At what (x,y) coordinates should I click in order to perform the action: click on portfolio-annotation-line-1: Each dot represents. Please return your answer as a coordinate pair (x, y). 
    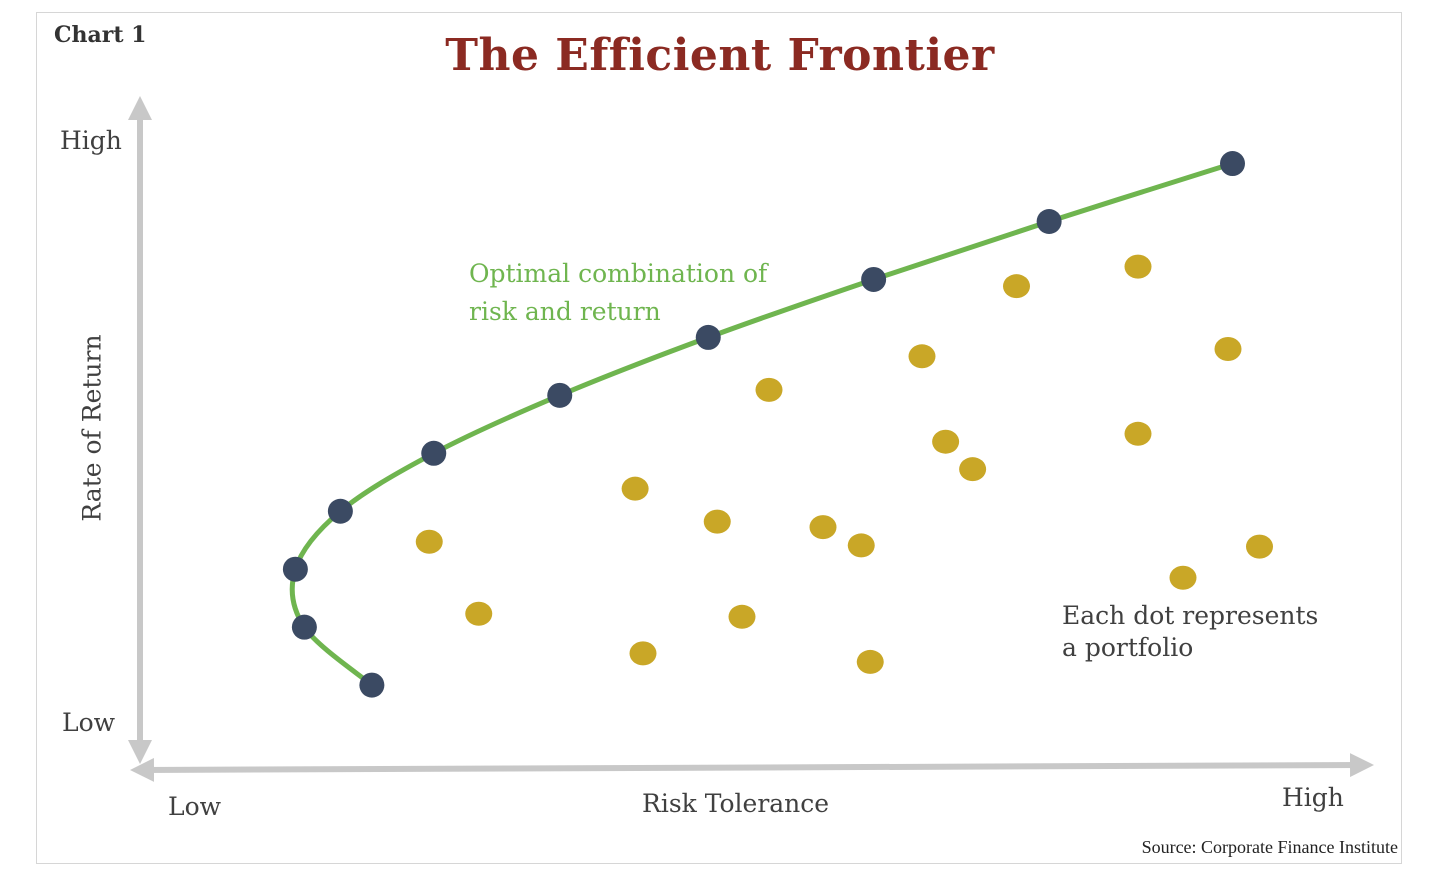
    Looking at the image, I should click on (1190, 615).